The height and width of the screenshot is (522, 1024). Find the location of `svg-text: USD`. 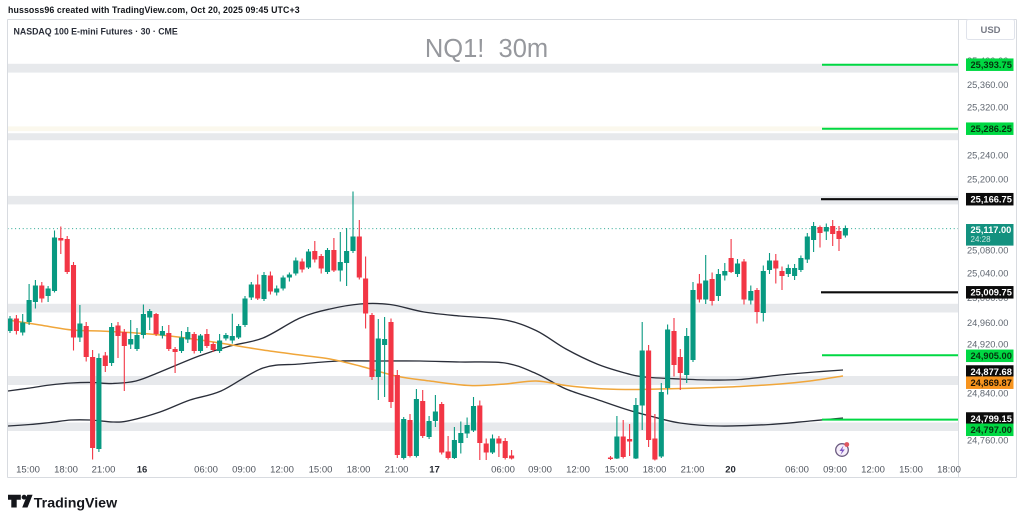

svg-text: USD is located at coordinates (990, 30).